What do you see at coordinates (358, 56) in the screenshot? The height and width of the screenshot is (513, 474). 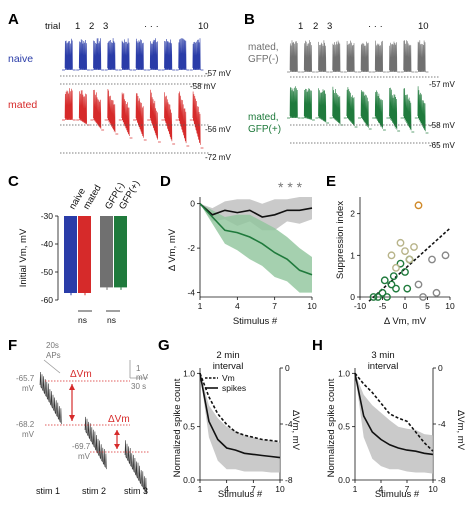 I see `traces-gfp-neg` at bounding box center [358, 56].